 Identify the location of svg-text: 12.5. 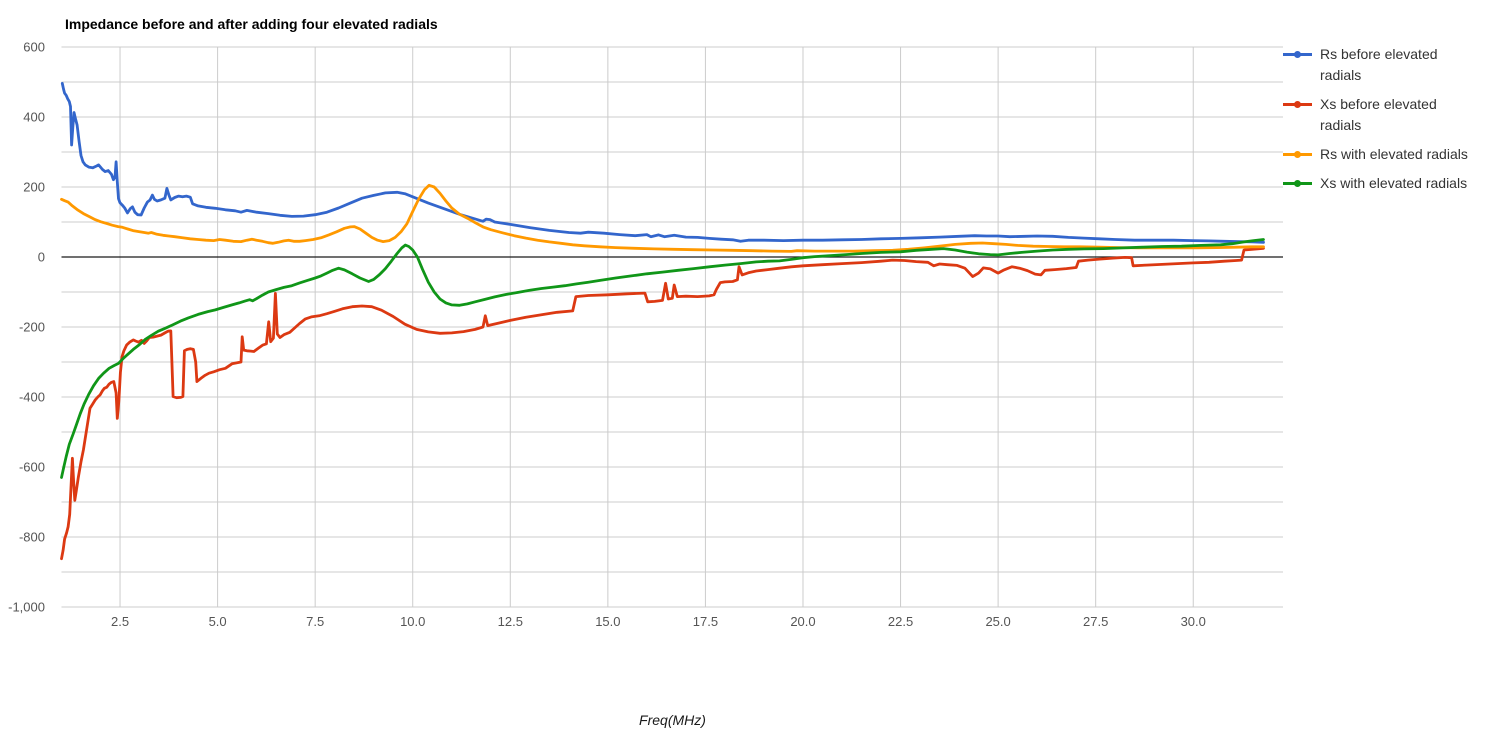
(510, 621).